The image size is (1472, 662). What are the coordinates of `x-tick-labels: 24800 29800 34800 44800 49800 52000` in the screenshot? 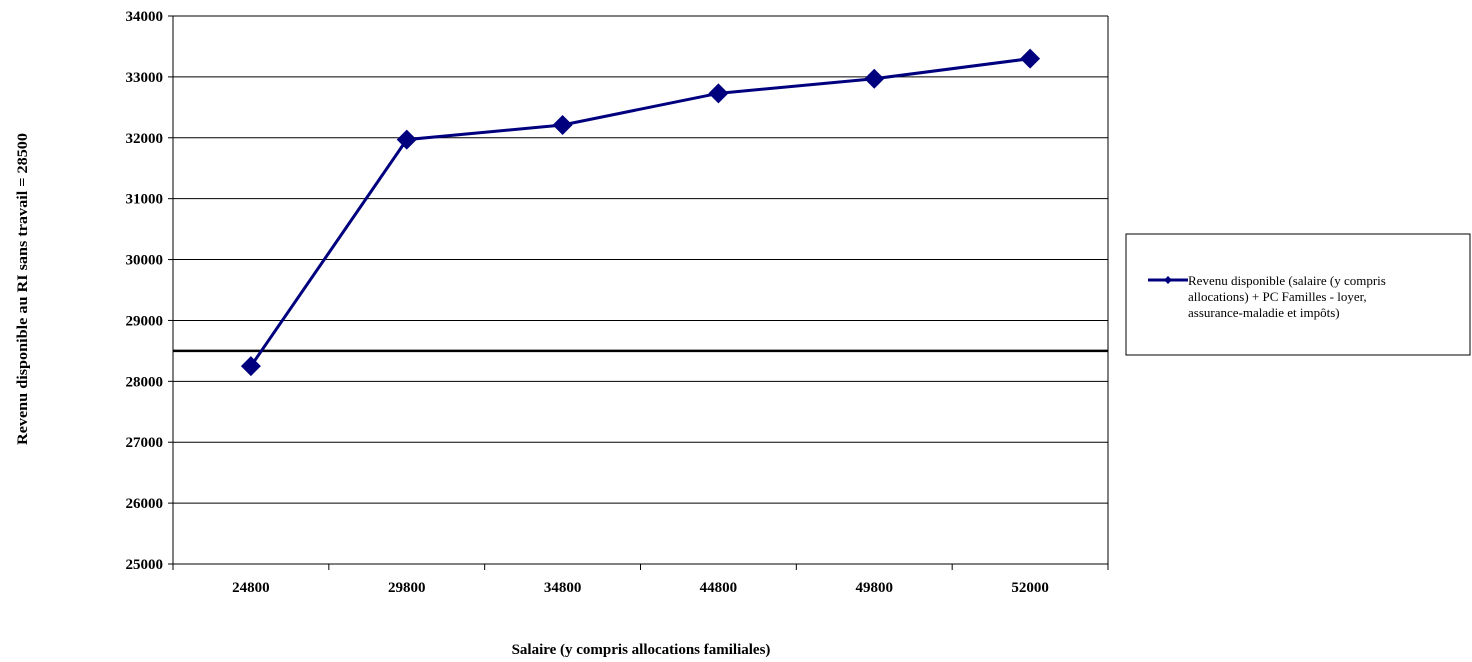 It's located at (640, 588).